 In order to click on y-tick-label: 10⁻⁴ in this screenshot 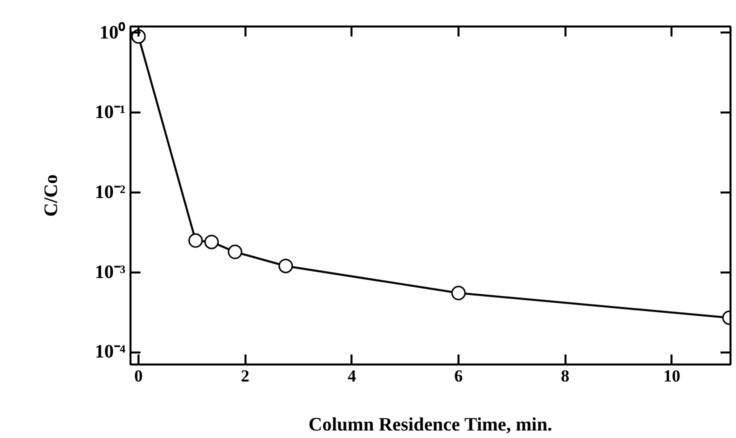, I will do `click(110, 352)`.